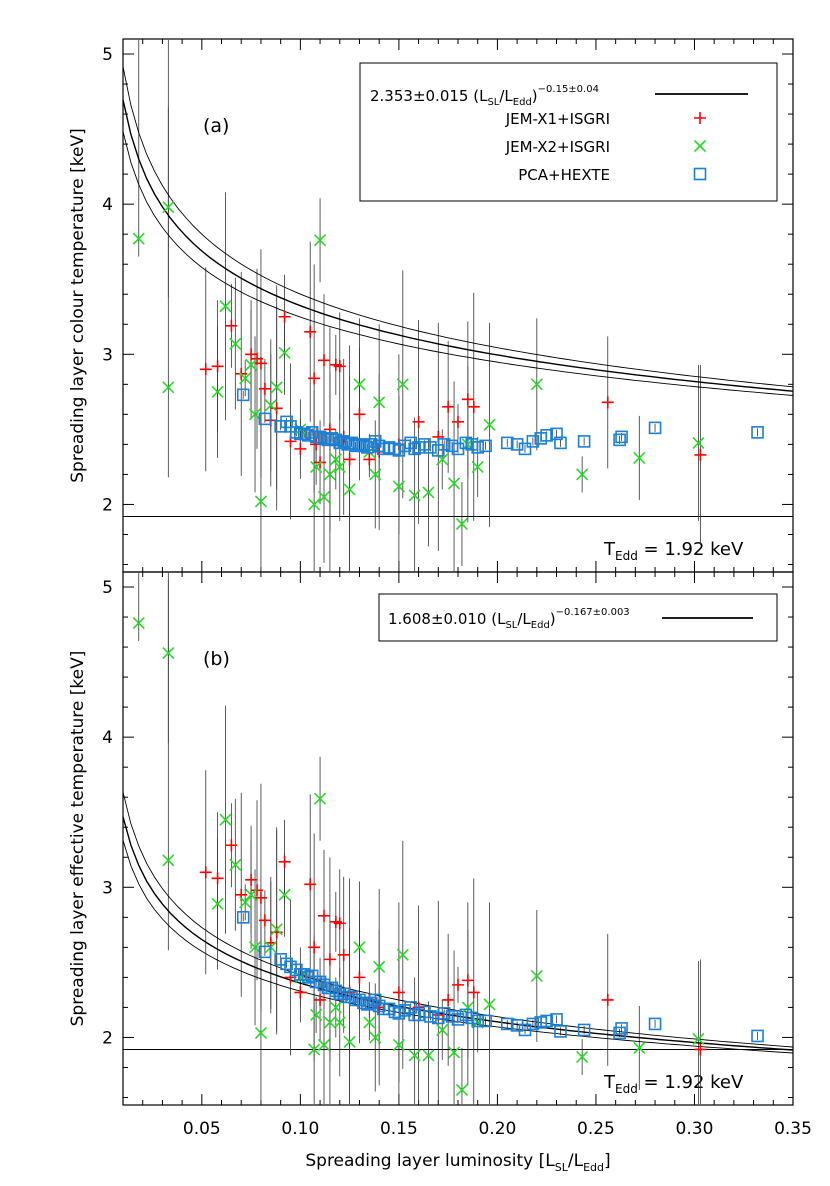 The width and height of the screenshot is (830, 1186). Describe the element at coordinates (524, 619) in the screenshot. I see `legend-text: /L` at that location.